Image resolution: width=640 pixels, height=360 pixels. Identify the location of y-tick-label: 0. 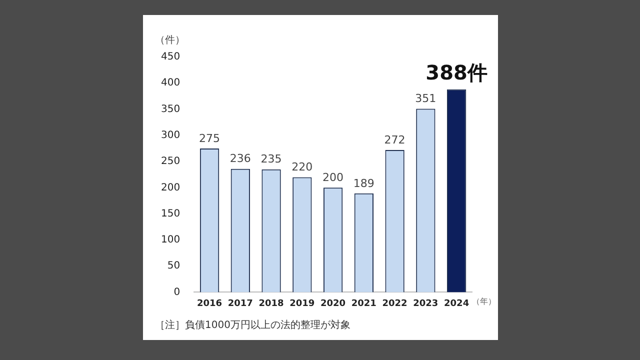
(177, 292).